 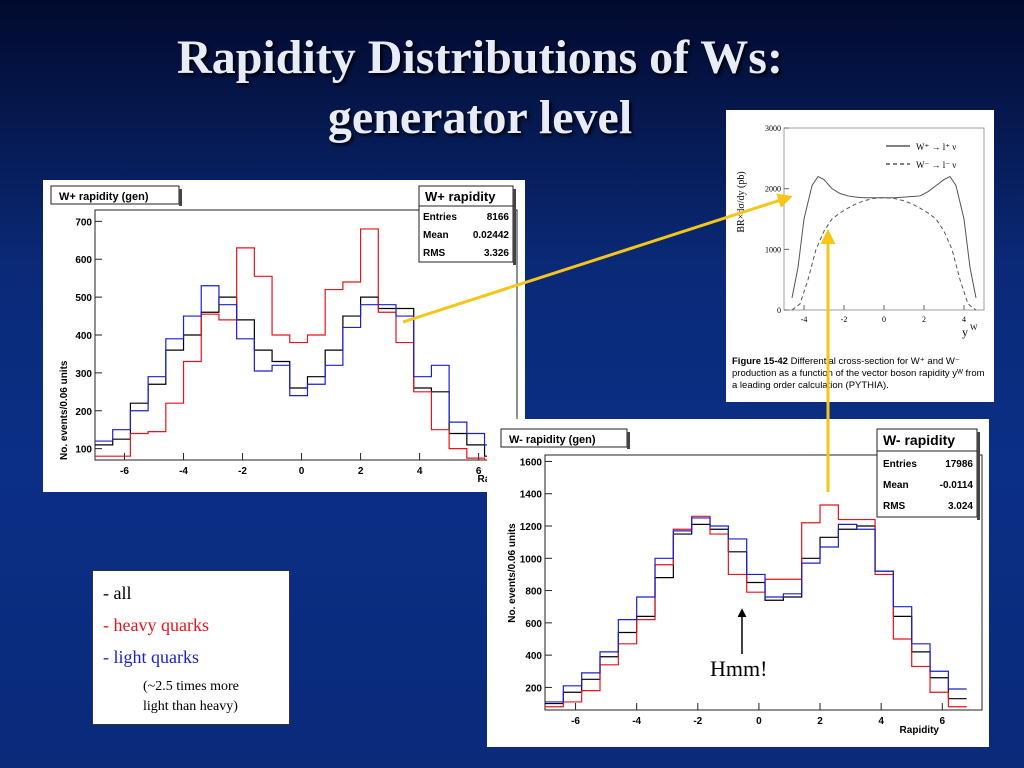 I want to click on legend-note-line2: light than heavy), so click(x=190, y=706).